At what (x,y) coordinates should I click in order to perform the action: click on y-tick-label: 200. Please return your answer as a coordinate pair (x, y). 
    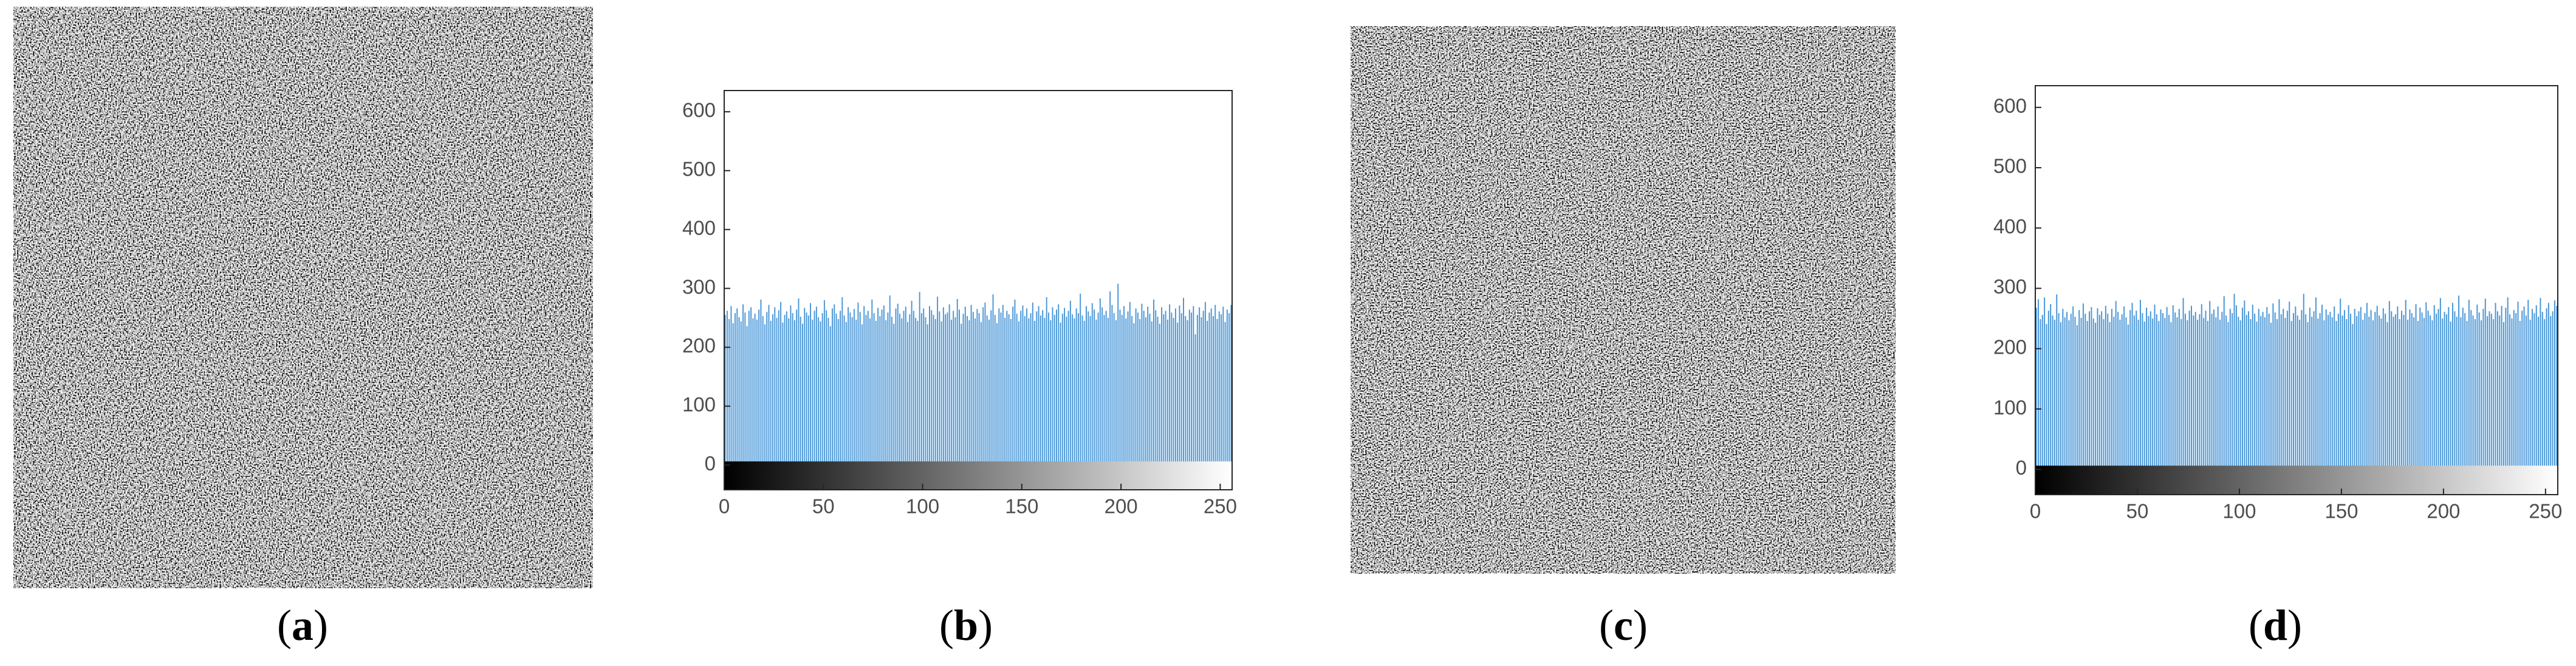
    Looking at the image, I should click on (2010, 347).